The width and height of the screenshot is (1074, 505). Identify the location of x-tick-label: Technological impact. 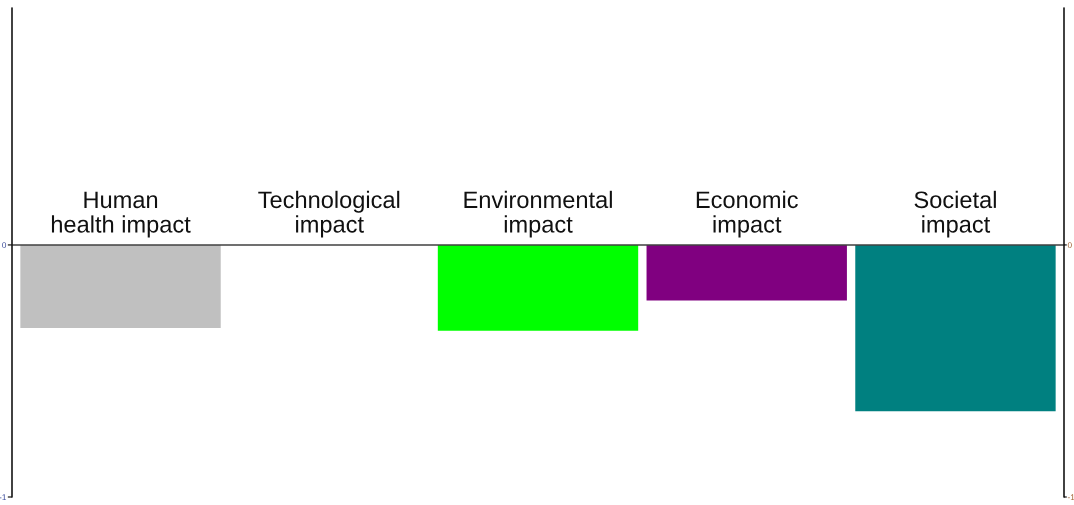
(329, 214).